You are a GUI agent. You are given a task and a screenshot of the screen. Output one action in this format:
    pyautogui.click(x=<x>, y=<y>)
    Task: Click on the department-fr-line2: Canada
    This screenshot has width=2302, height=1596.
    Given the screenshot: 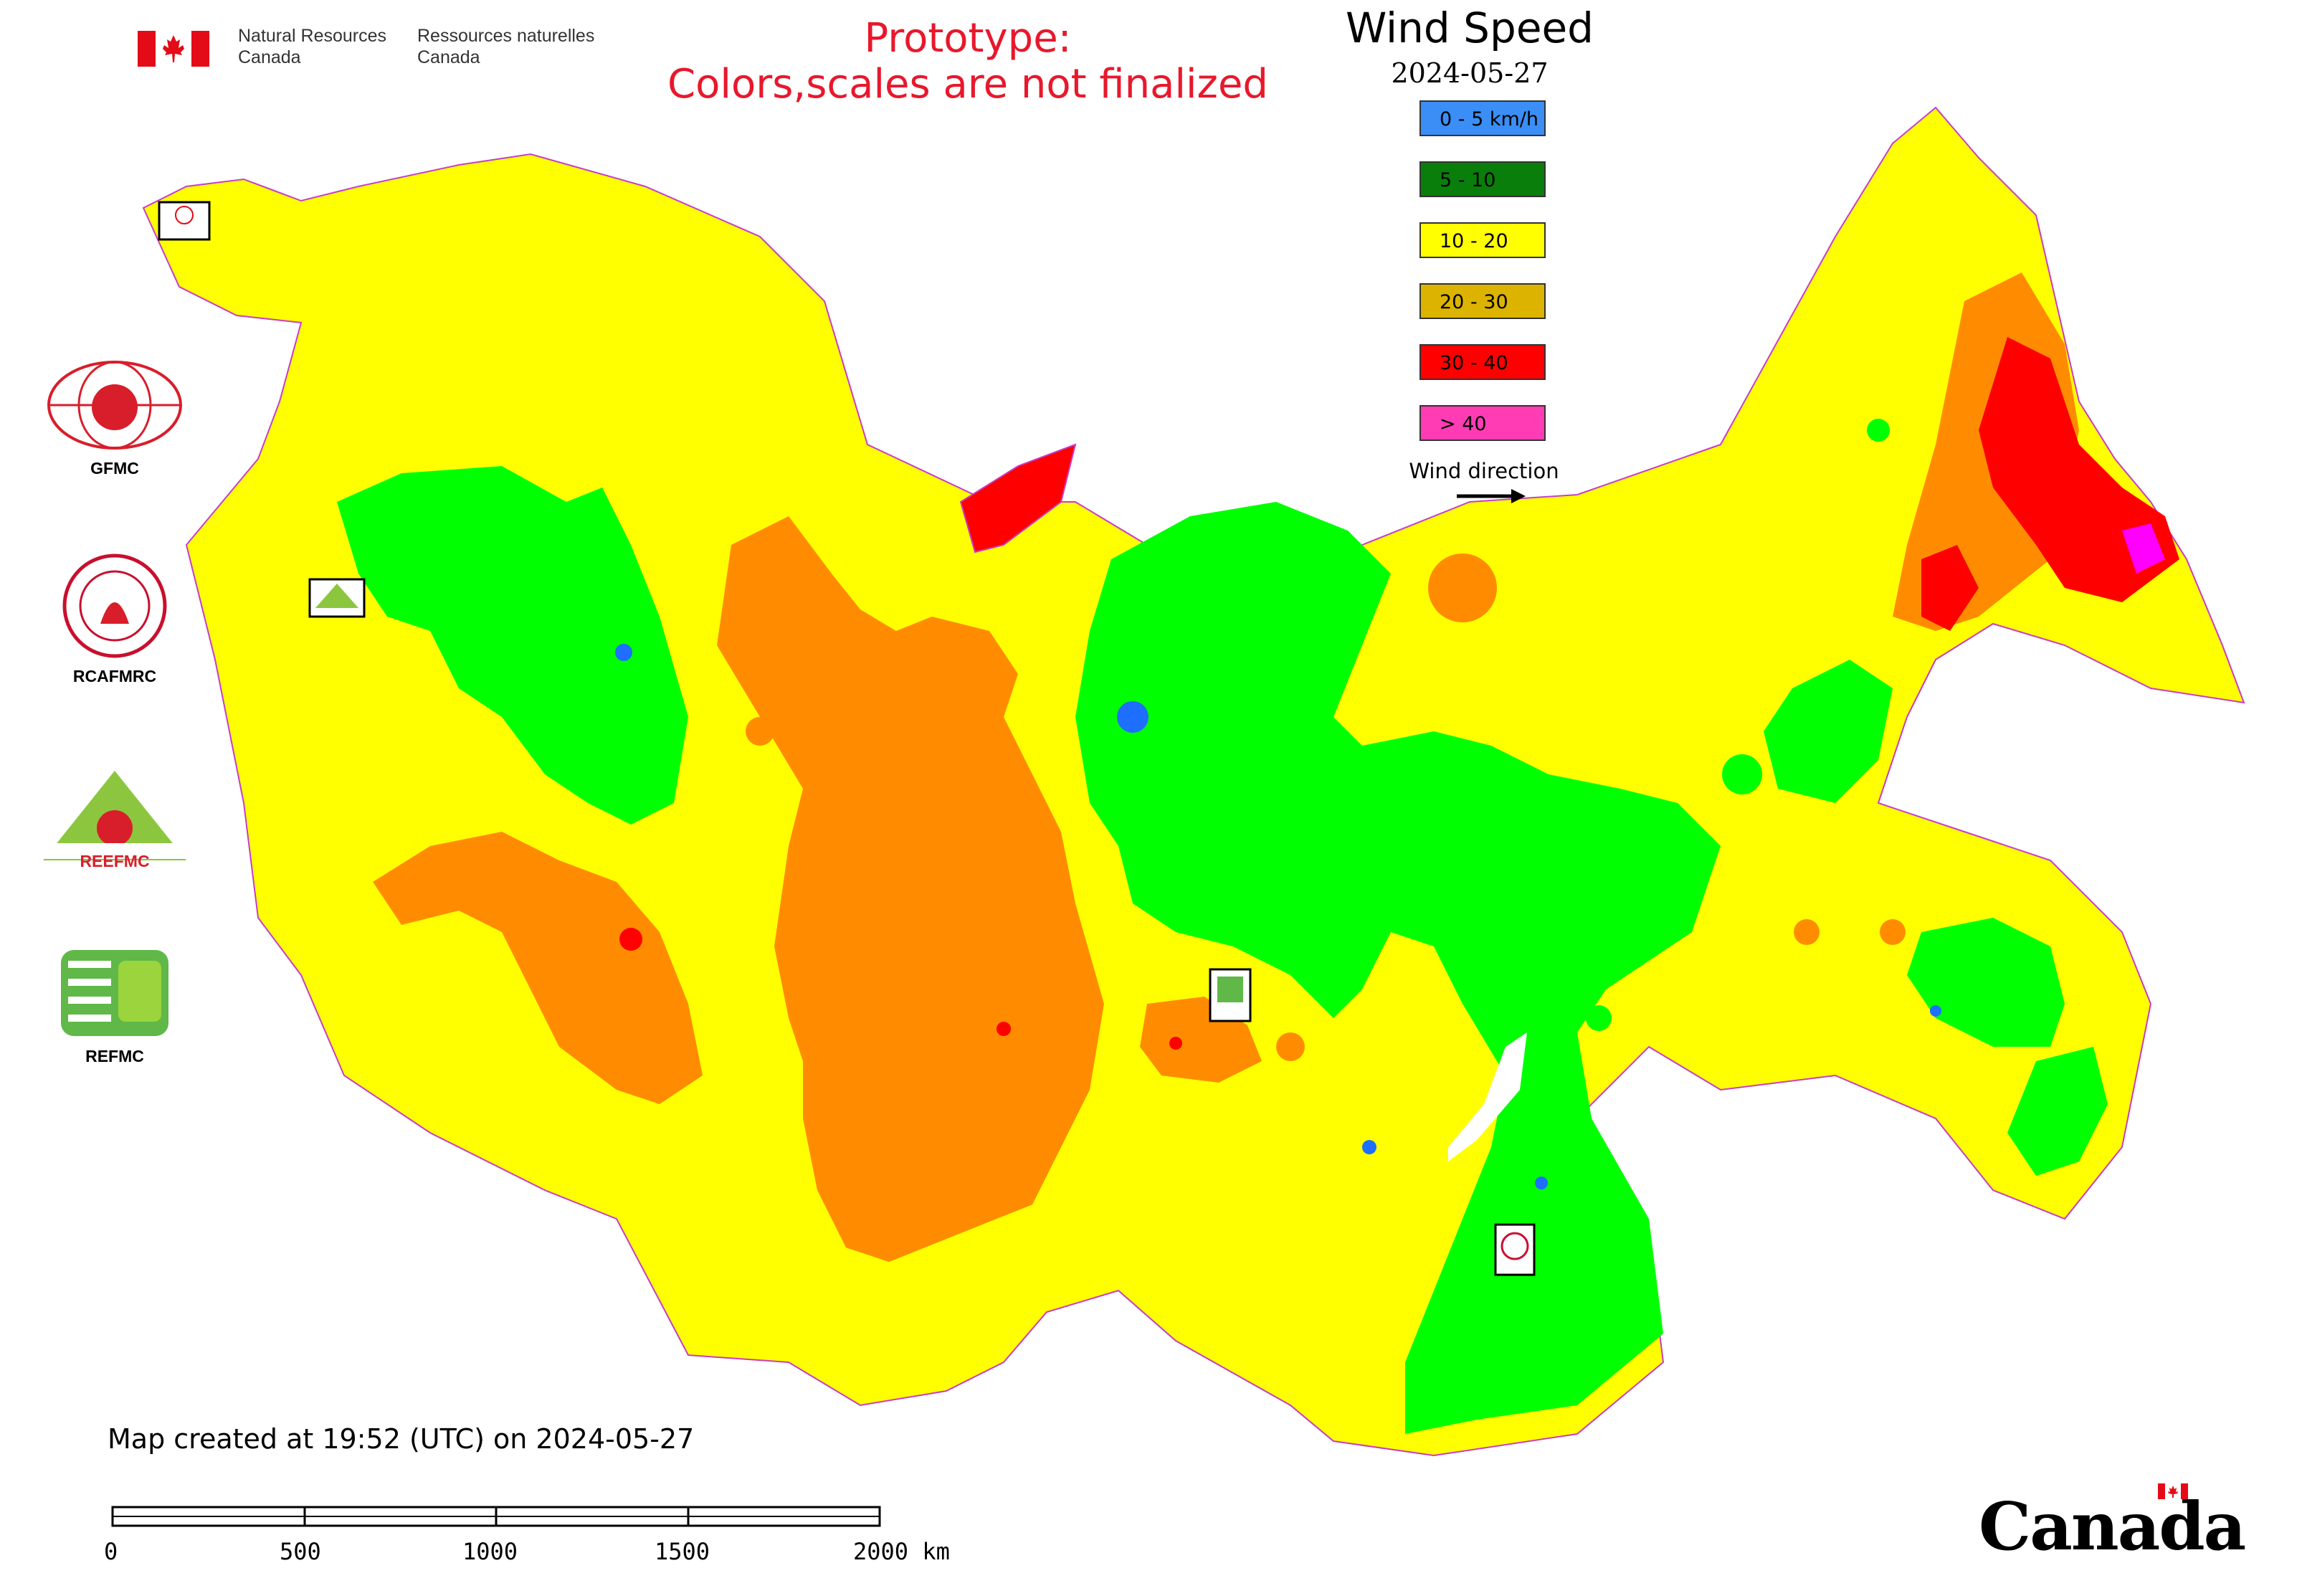 What is the action you would take?
    pyautogui.click(x=449, y=57)
    